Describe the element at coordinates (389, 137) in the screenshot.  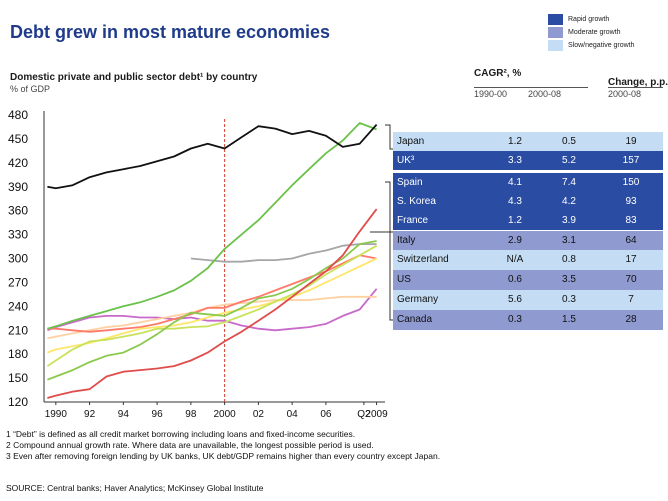
I see `bracket-japan-uk` at that location.